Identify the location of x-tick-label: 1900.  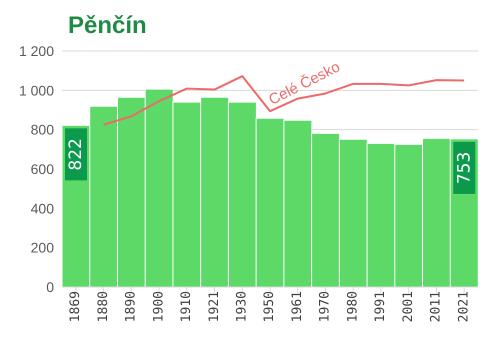
(158, 306).